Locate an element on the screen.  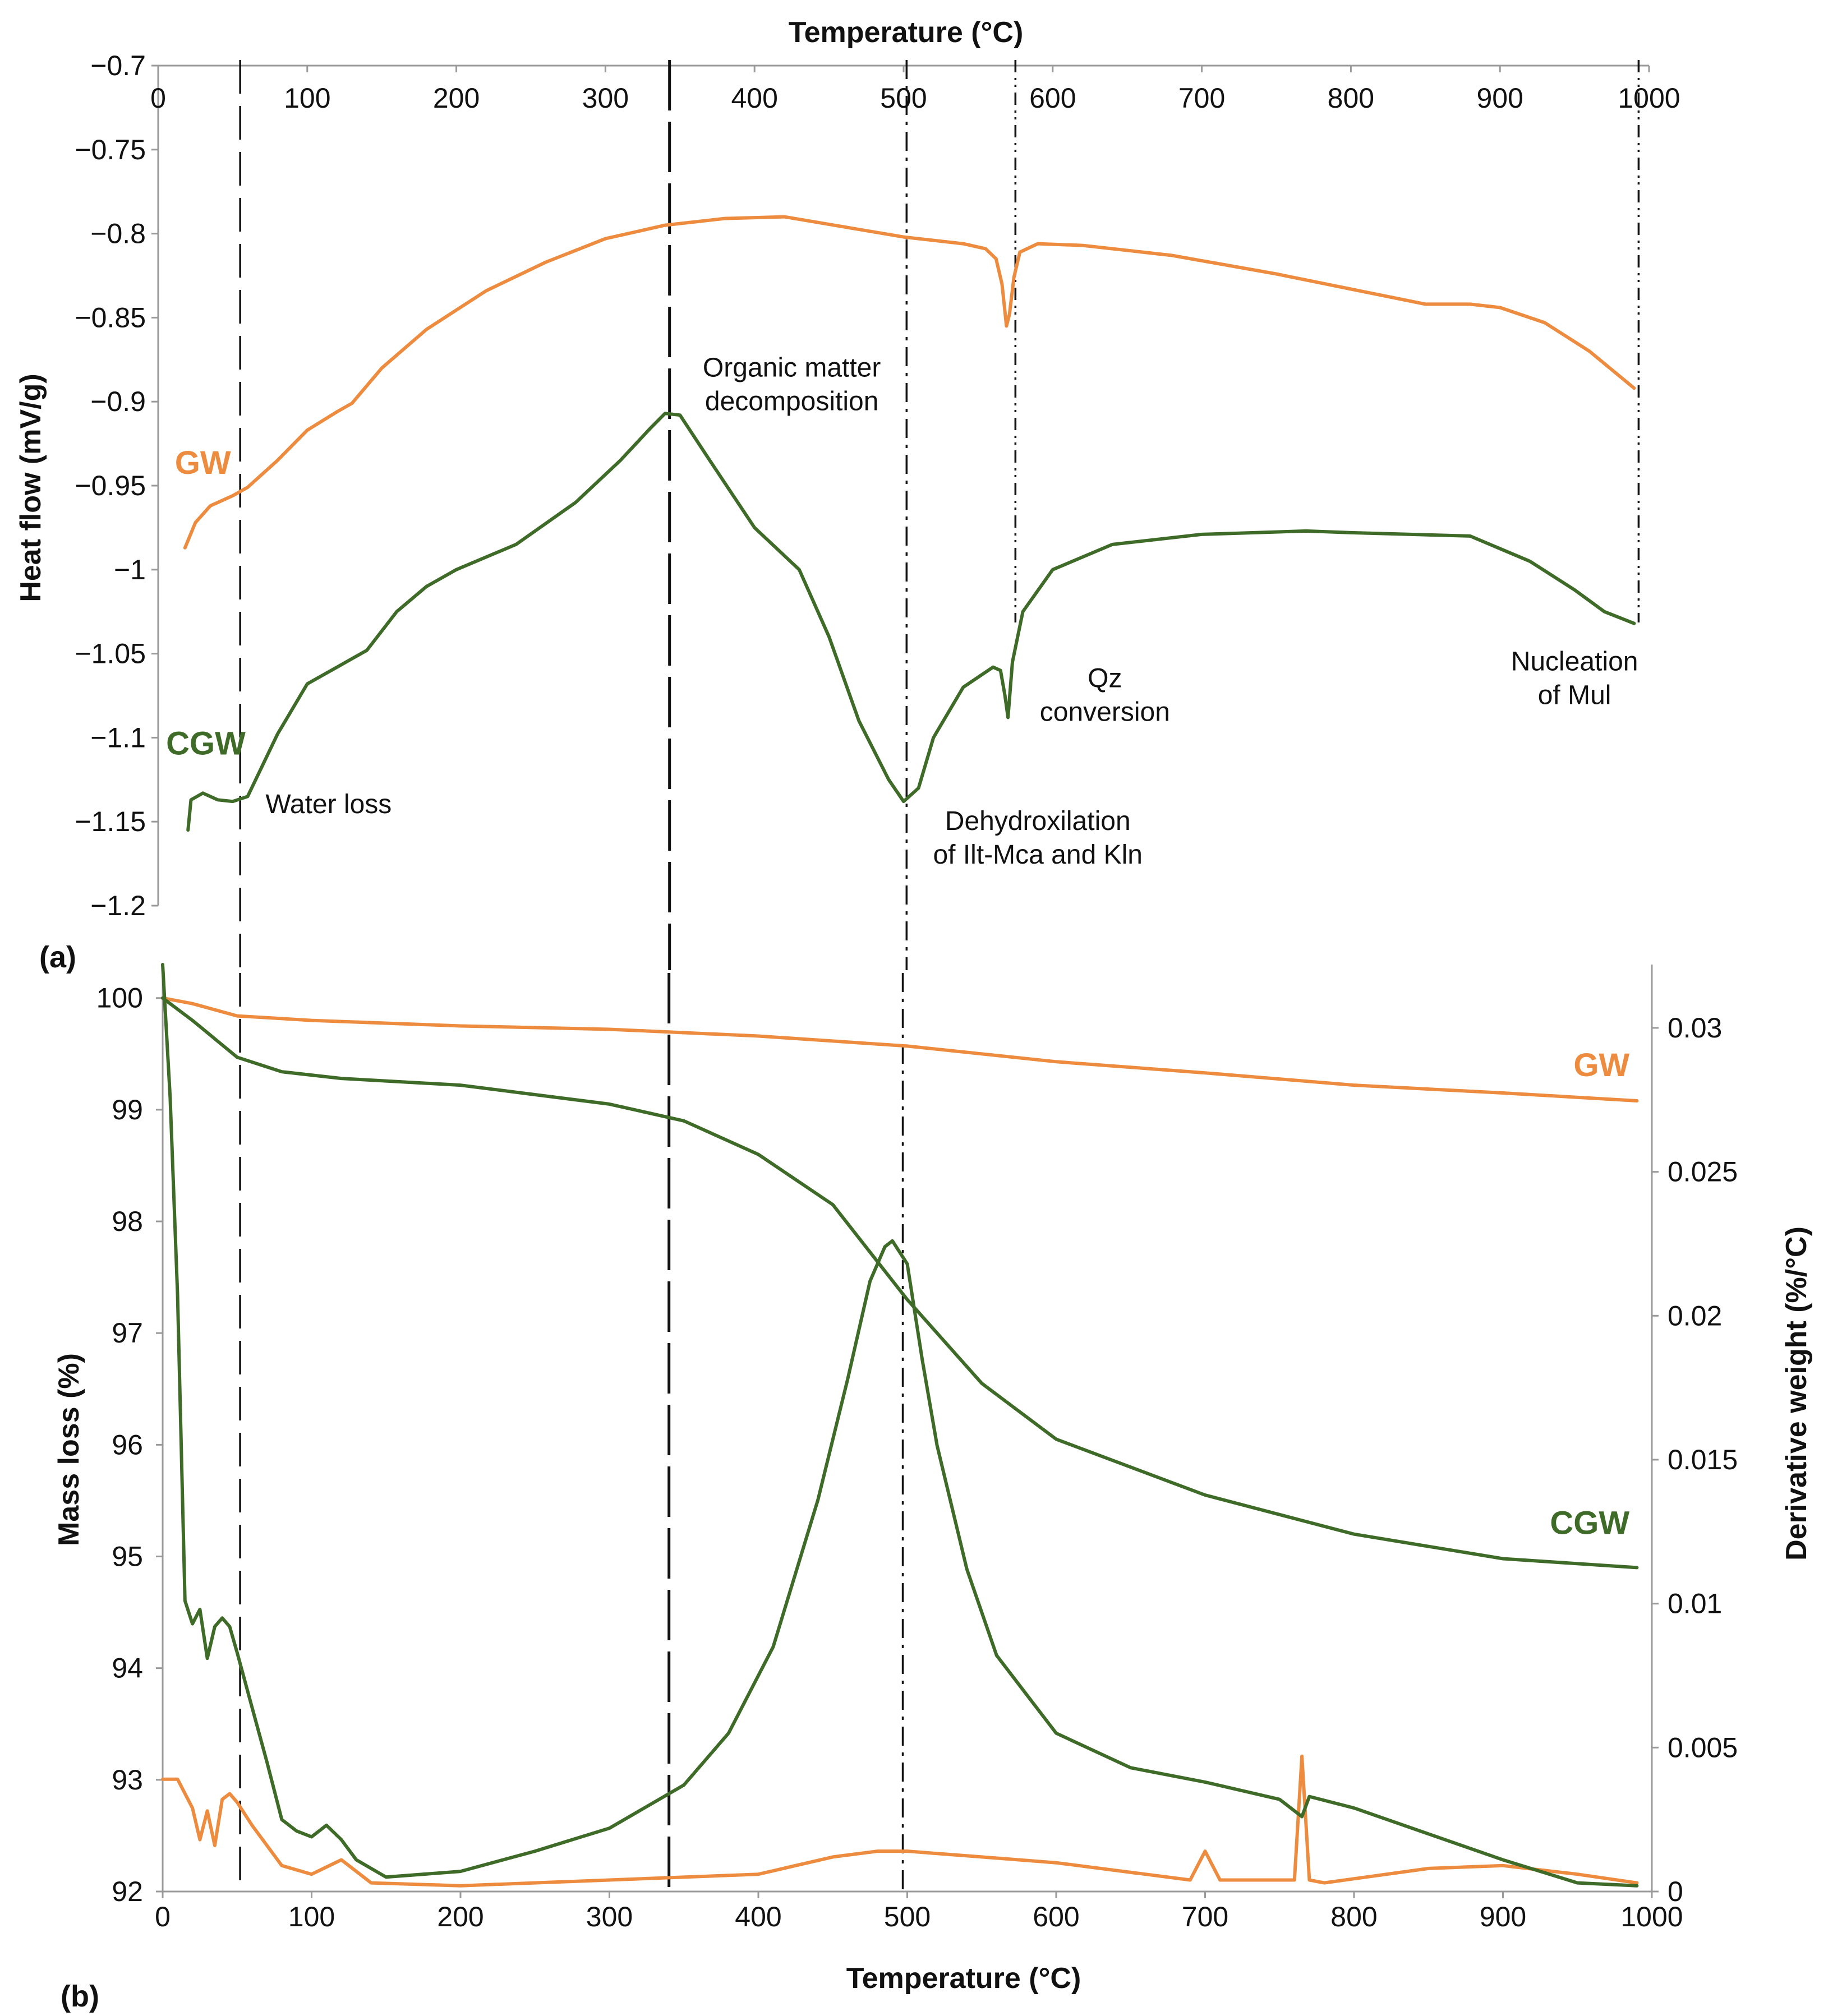
chart-b-y2-tick-label: 0.025 is located at coordinates (1703, 1172).